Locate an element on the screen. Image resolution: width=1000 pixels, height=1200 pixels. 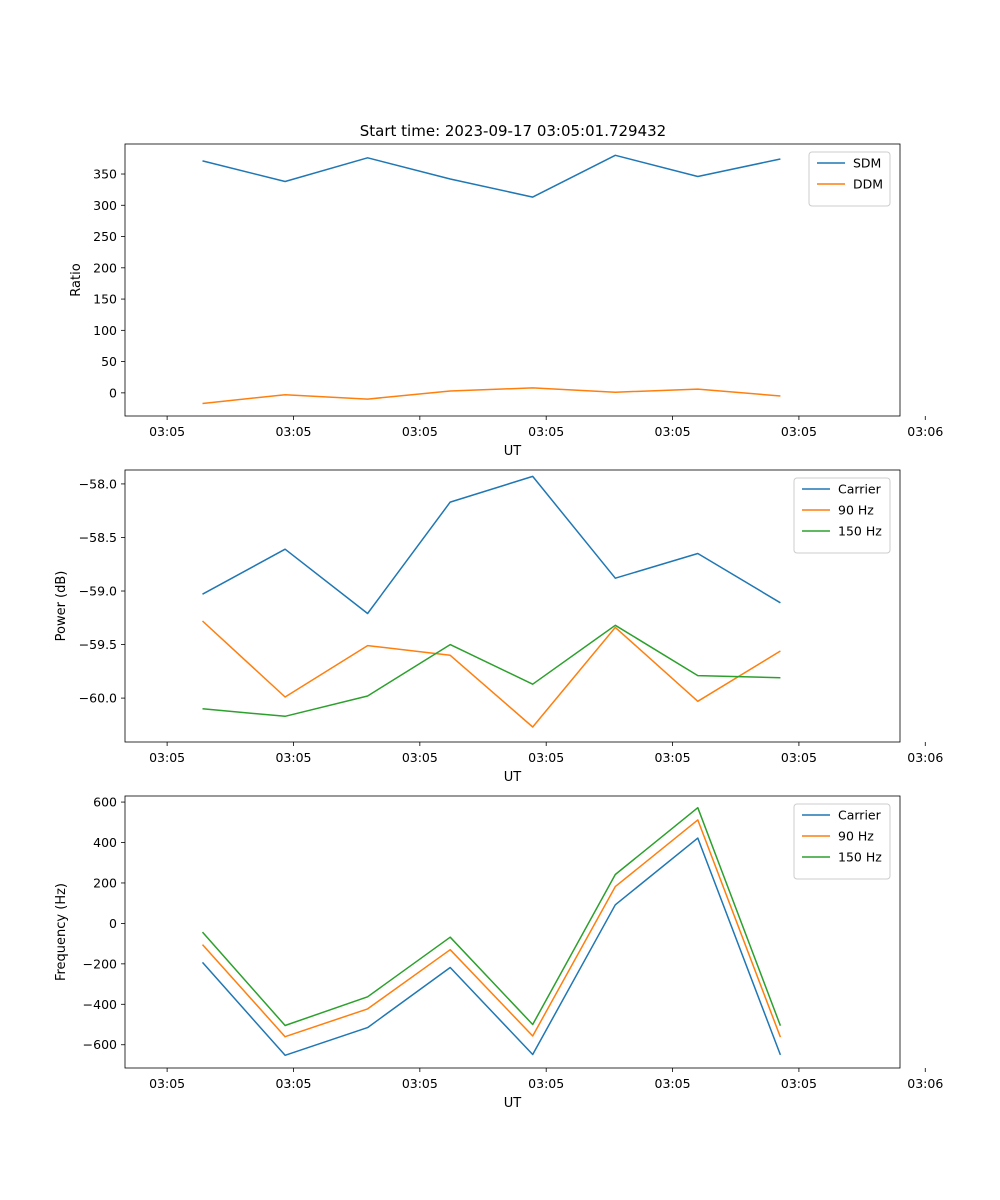
y-tick-label: 350 is located at coordinates (105, 174).